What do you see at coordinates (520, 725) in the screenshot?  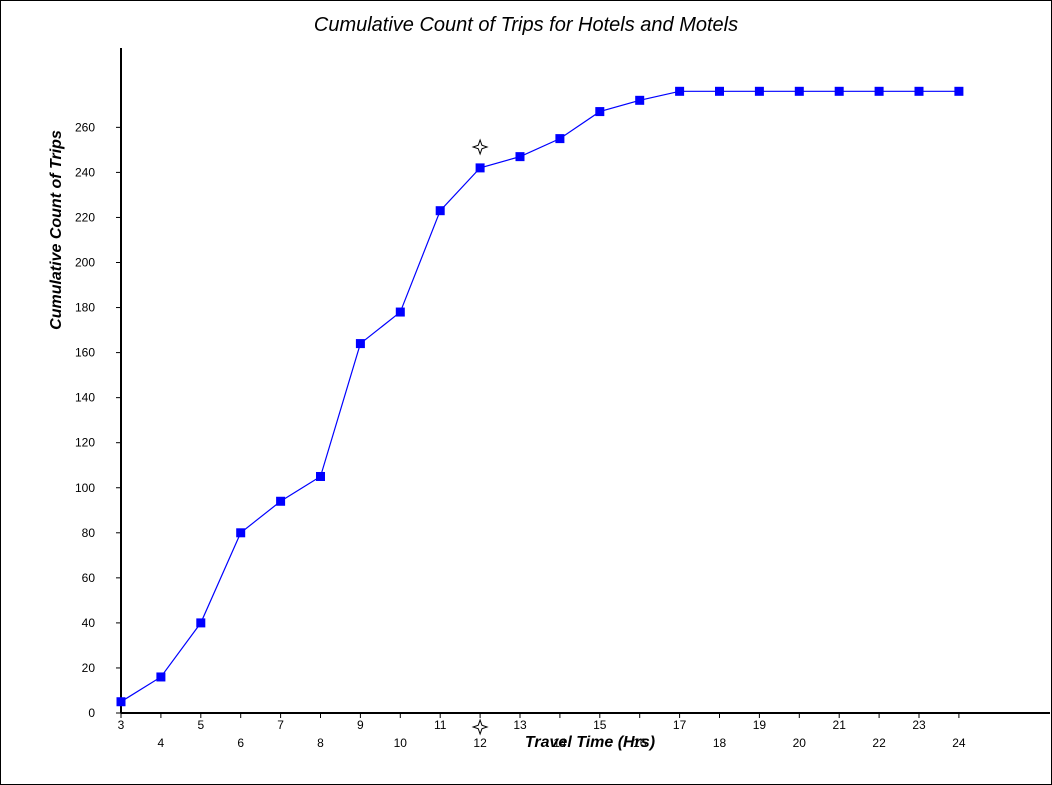 I see `x-tick-label: 13` at bounding box center [520, 725].